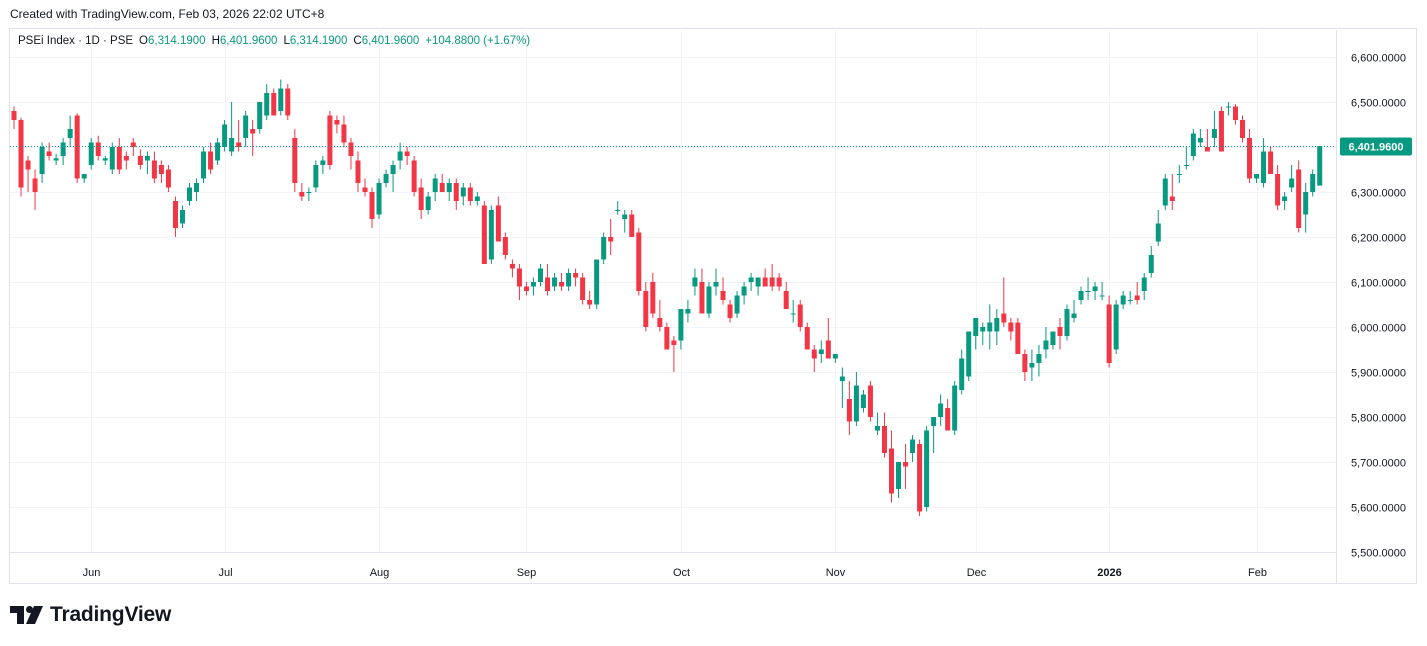 This screenshot has width=1427, height=646. I want to click on price-tick-label: 5,800.0000, so click(1378, 419).